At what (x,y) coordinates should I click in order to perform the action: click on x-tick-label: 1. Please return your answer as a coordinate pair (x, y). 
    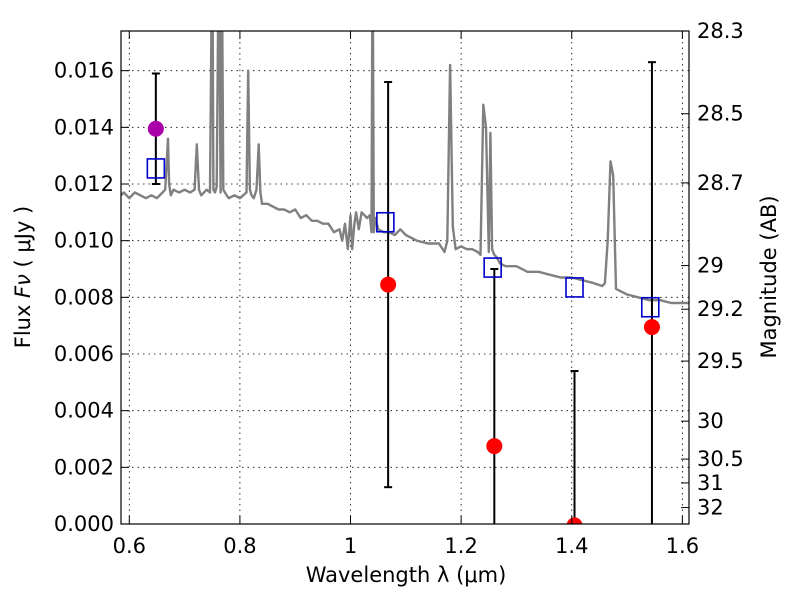
    Looking at the image, I should click on (350, 546).